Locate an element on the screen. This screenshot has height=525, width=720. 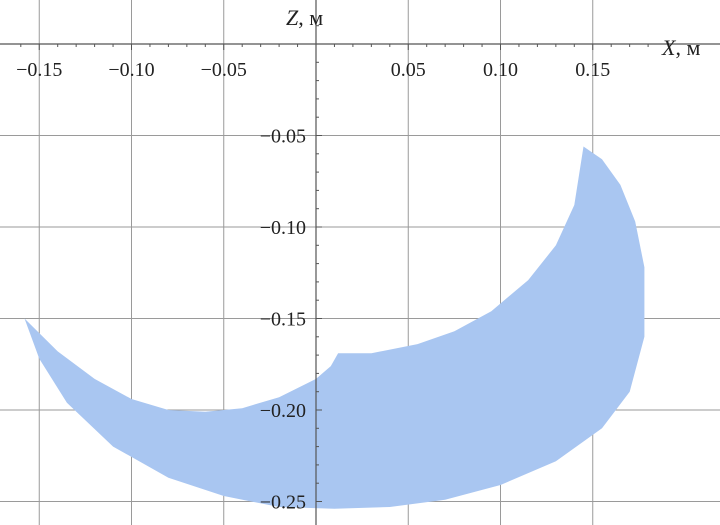
x-tick-label: −0.15 is located at coordinates (39, 70).